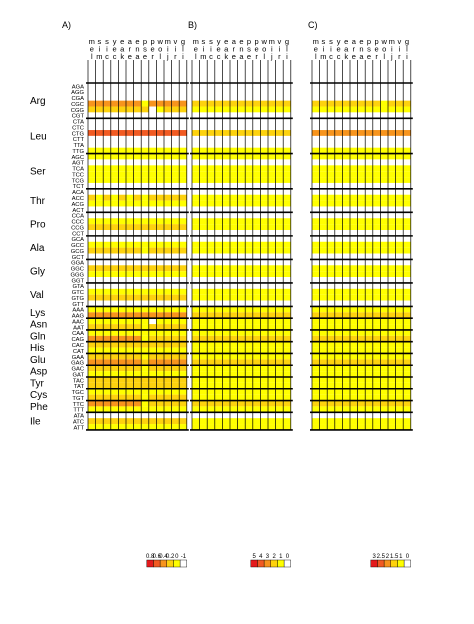 This screenshot has width=474, height=624. I want to click on codon-label: CGT, so click(78, 117).